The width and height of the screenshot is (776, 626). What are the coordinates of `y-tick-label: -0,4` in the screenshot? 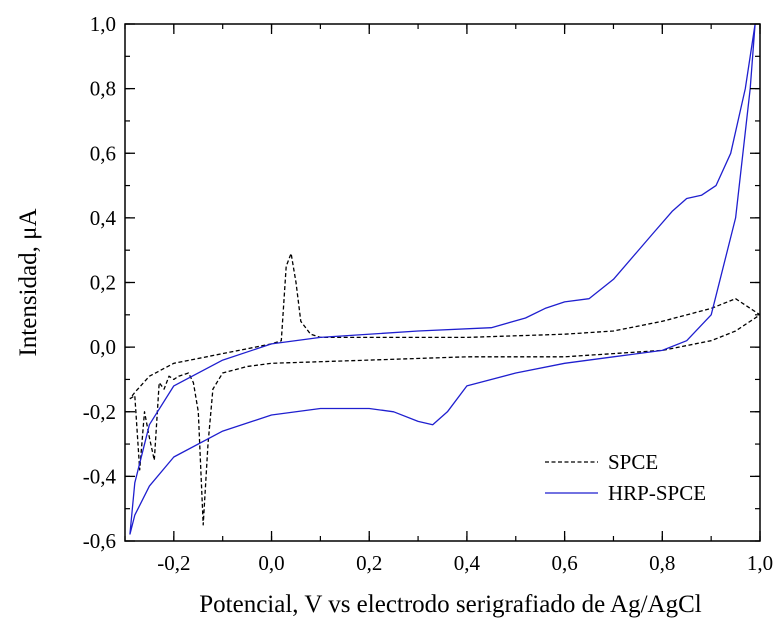 It's located at (100, 476).